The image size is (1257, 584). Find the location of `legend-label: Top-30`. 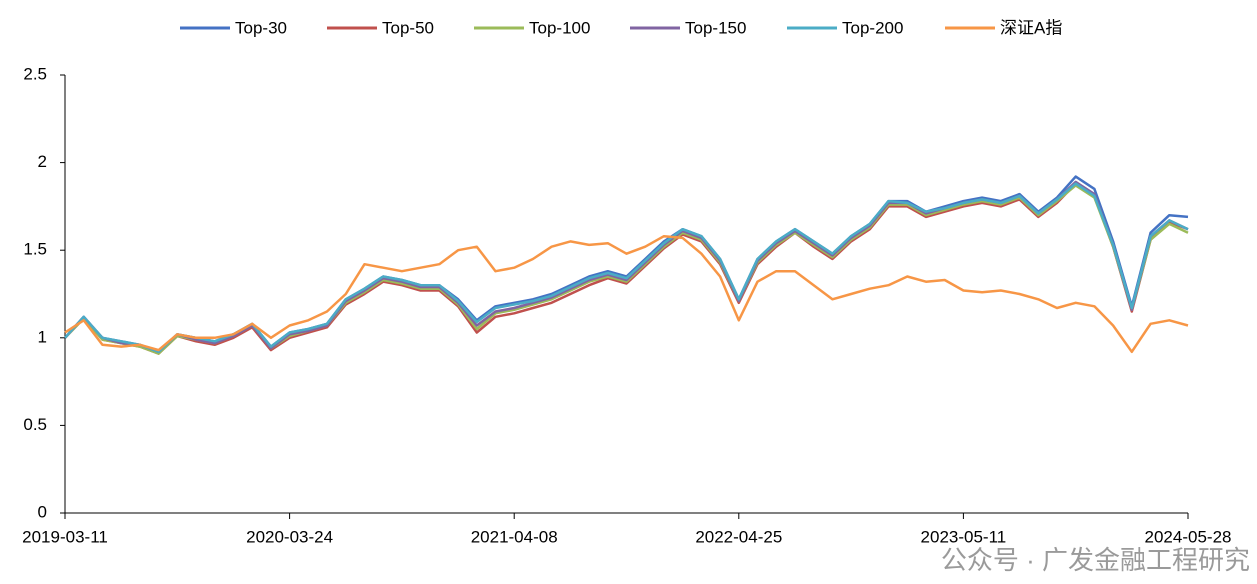

legend-label: Top-30 is located at coordinates (261, 27).